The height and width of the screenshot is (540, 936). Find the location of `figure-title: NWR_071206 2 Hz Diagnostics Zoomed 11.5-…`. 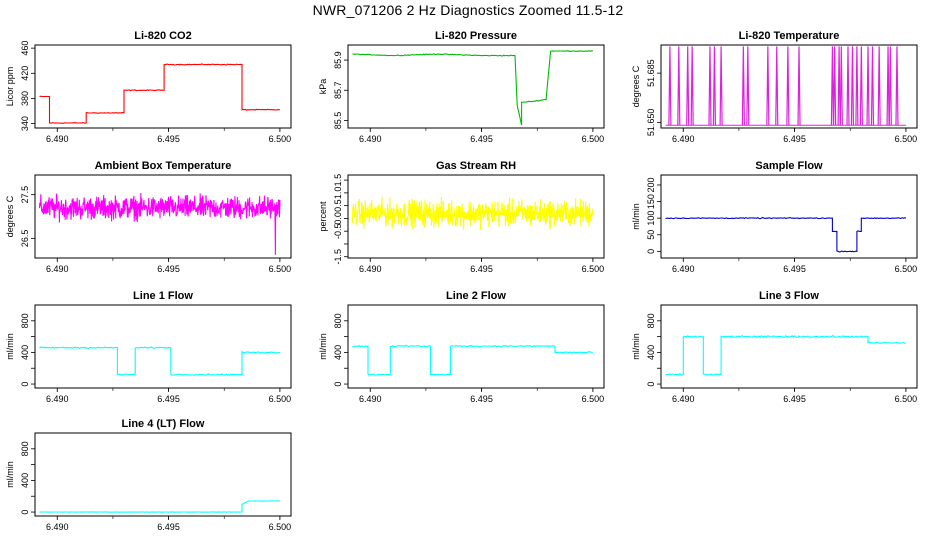

figure-title: NWR_071206 2 Hz Diagnostics Zoomed 11.5-… is located at coordinates (468, 10).